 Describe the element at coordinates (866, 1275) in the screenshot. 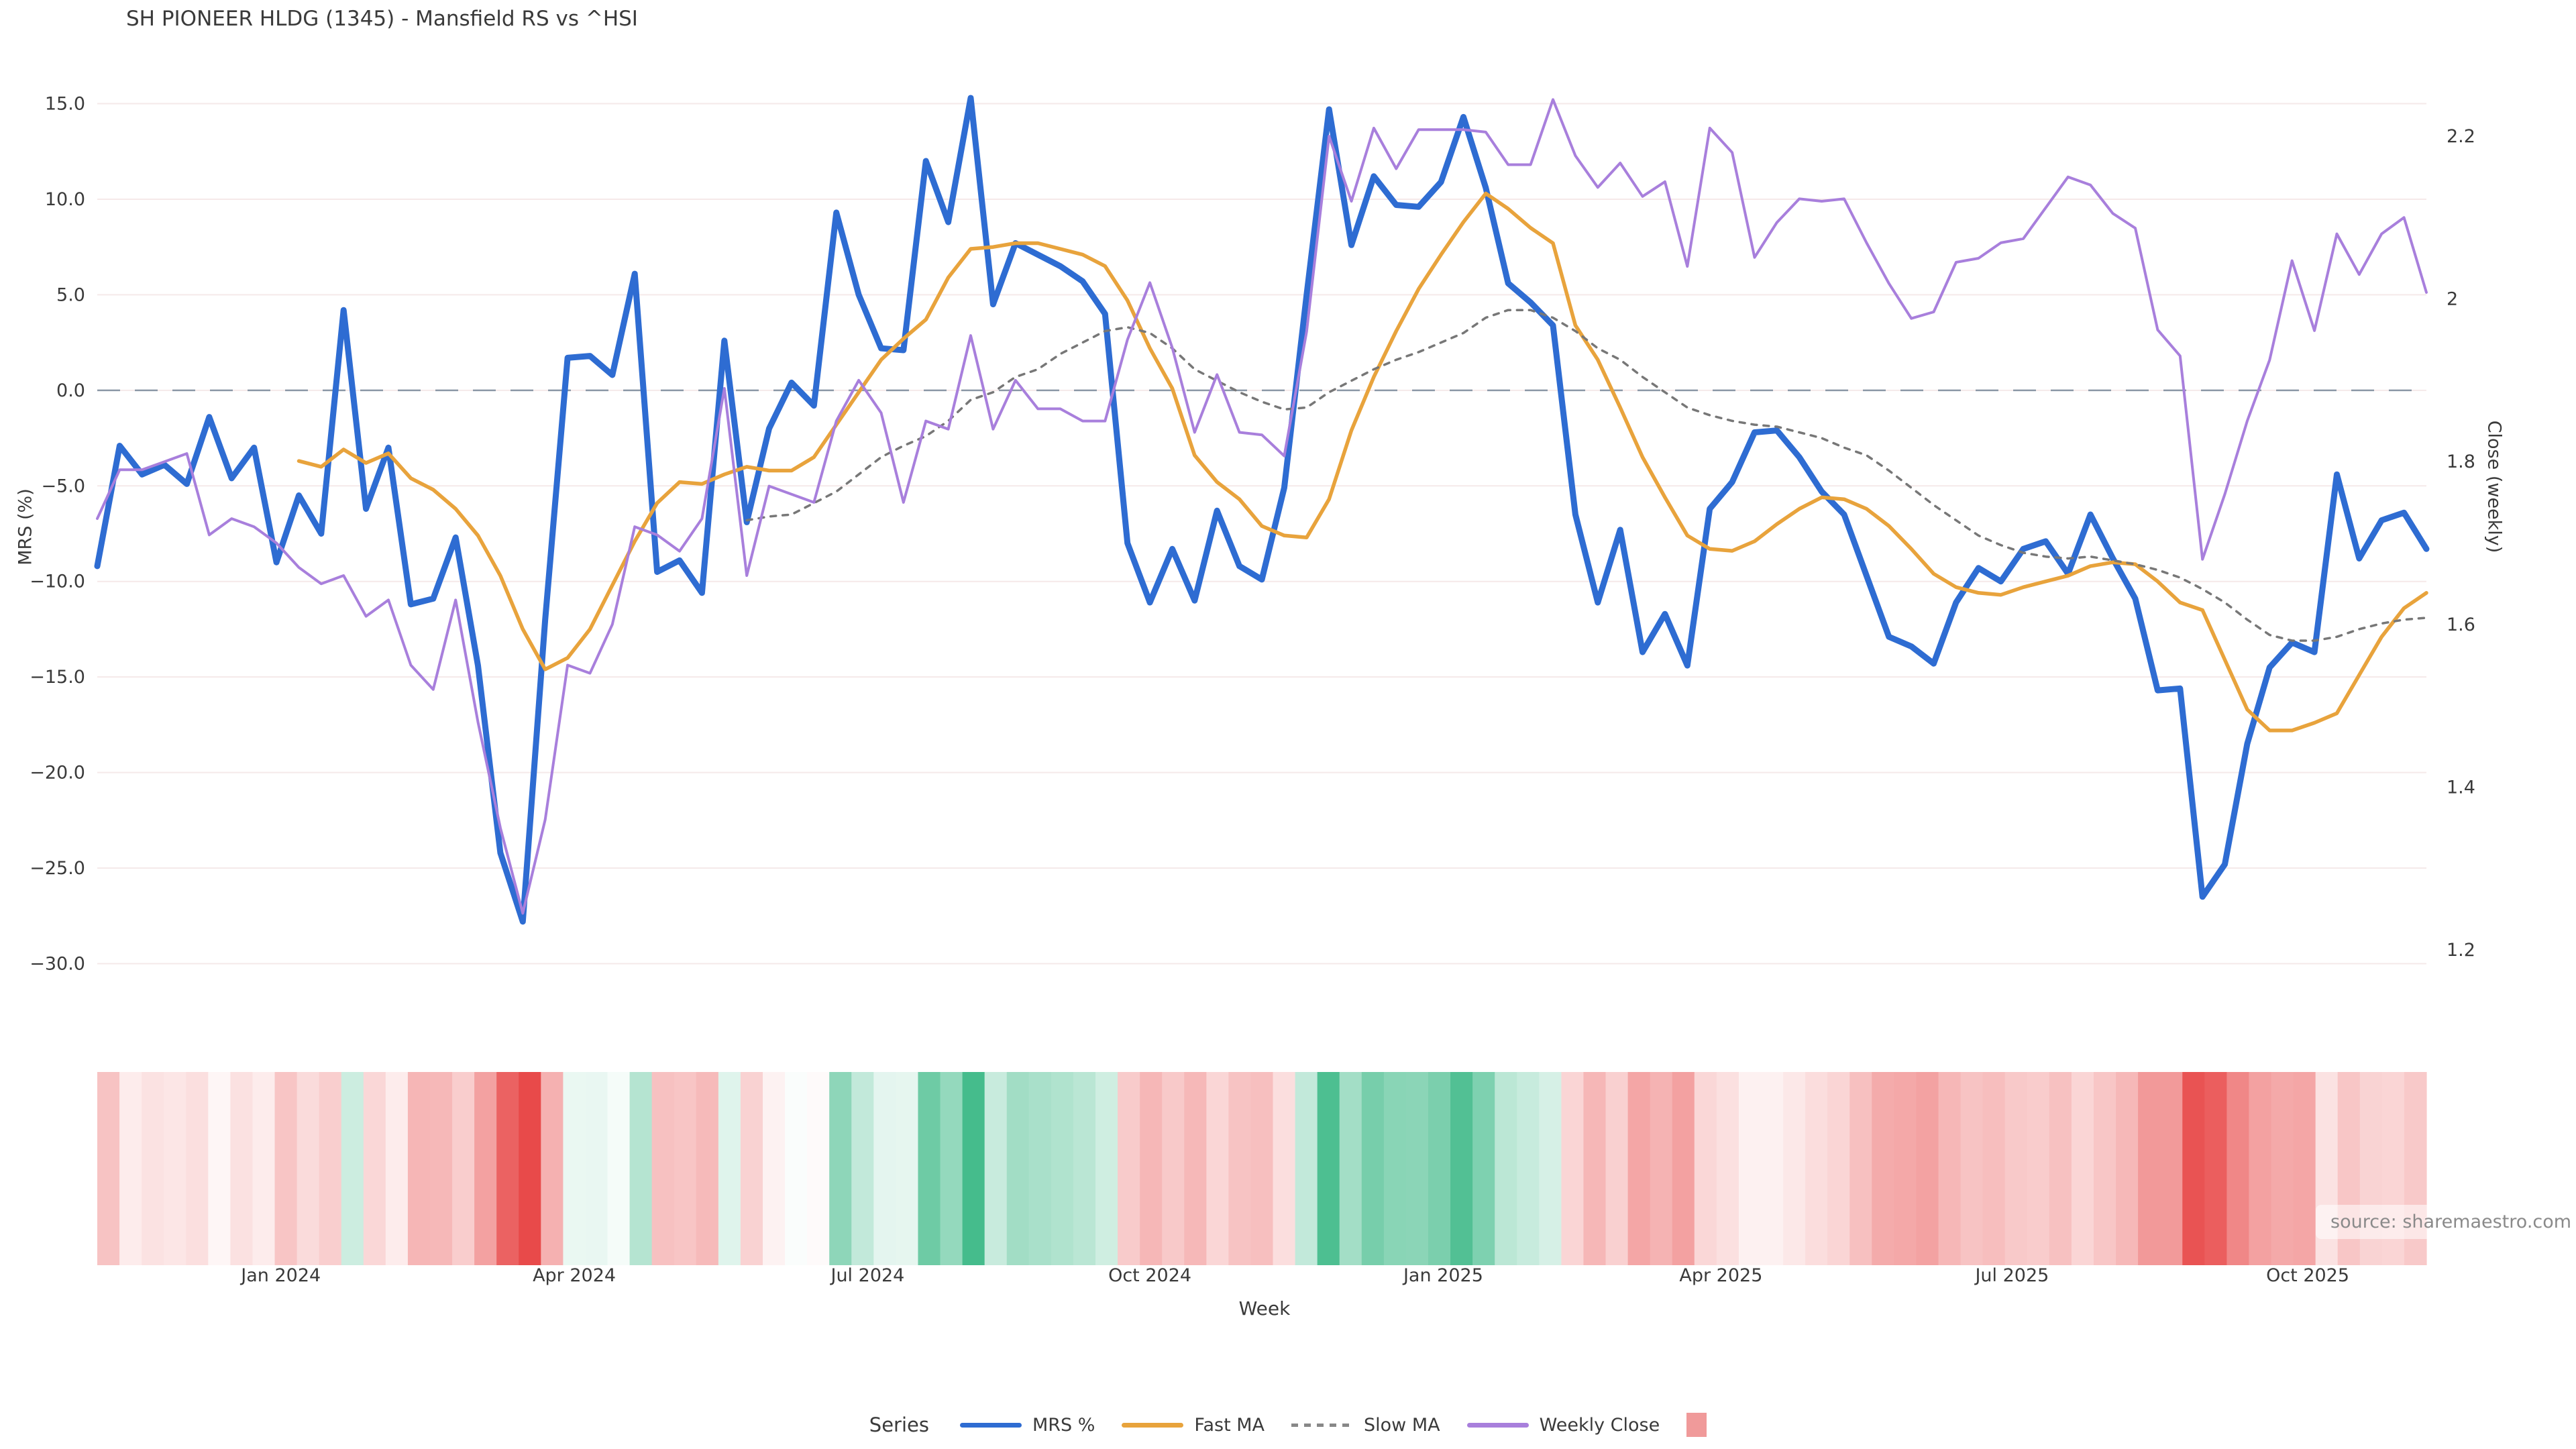

I see `x-tick: Jul 2024` at that location.